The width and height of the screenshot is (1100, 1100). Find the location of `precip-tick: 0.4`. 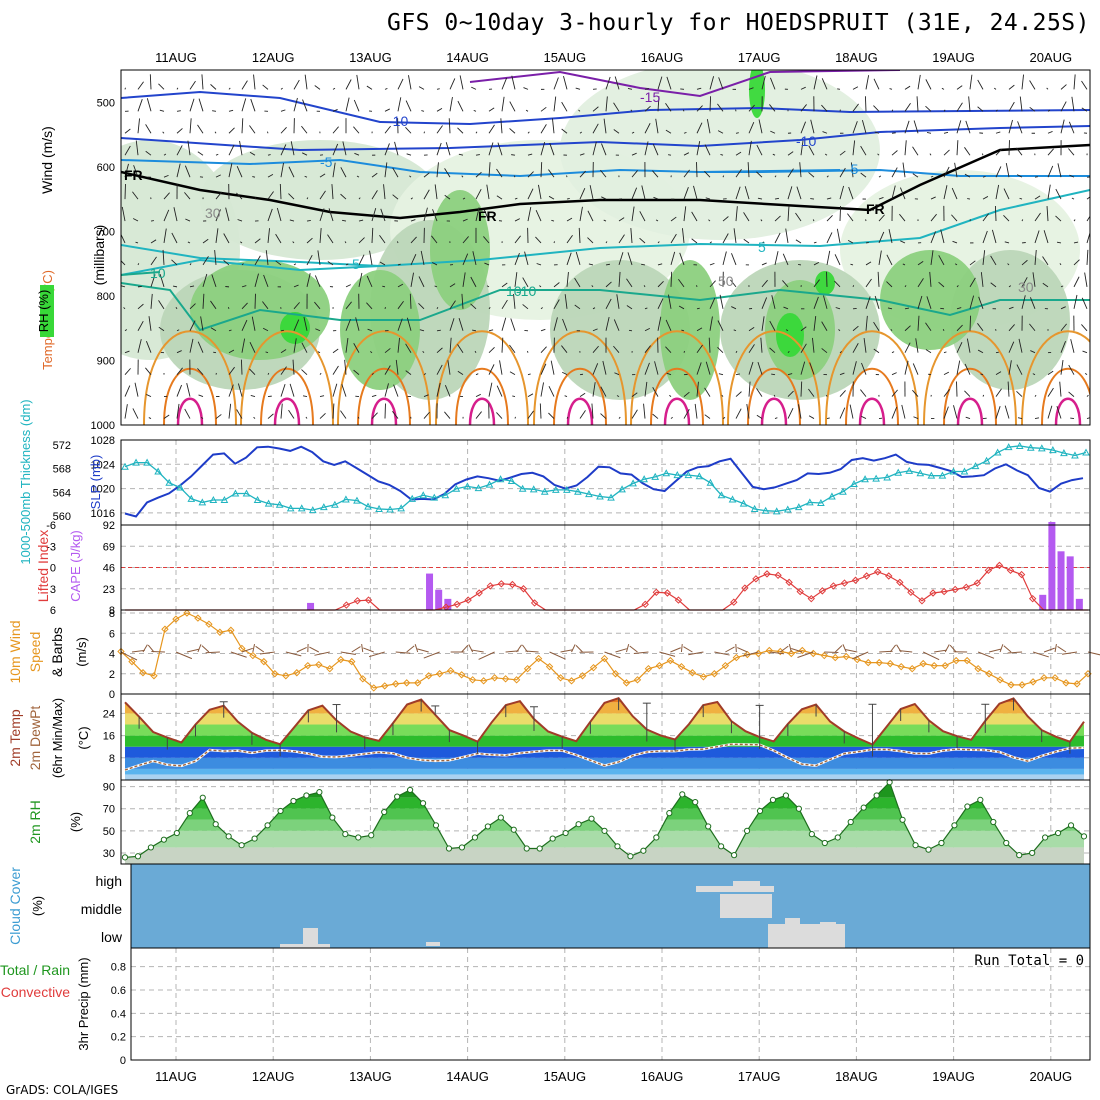

precip-tick: 0.4 is located at coordinates (118, 1014).